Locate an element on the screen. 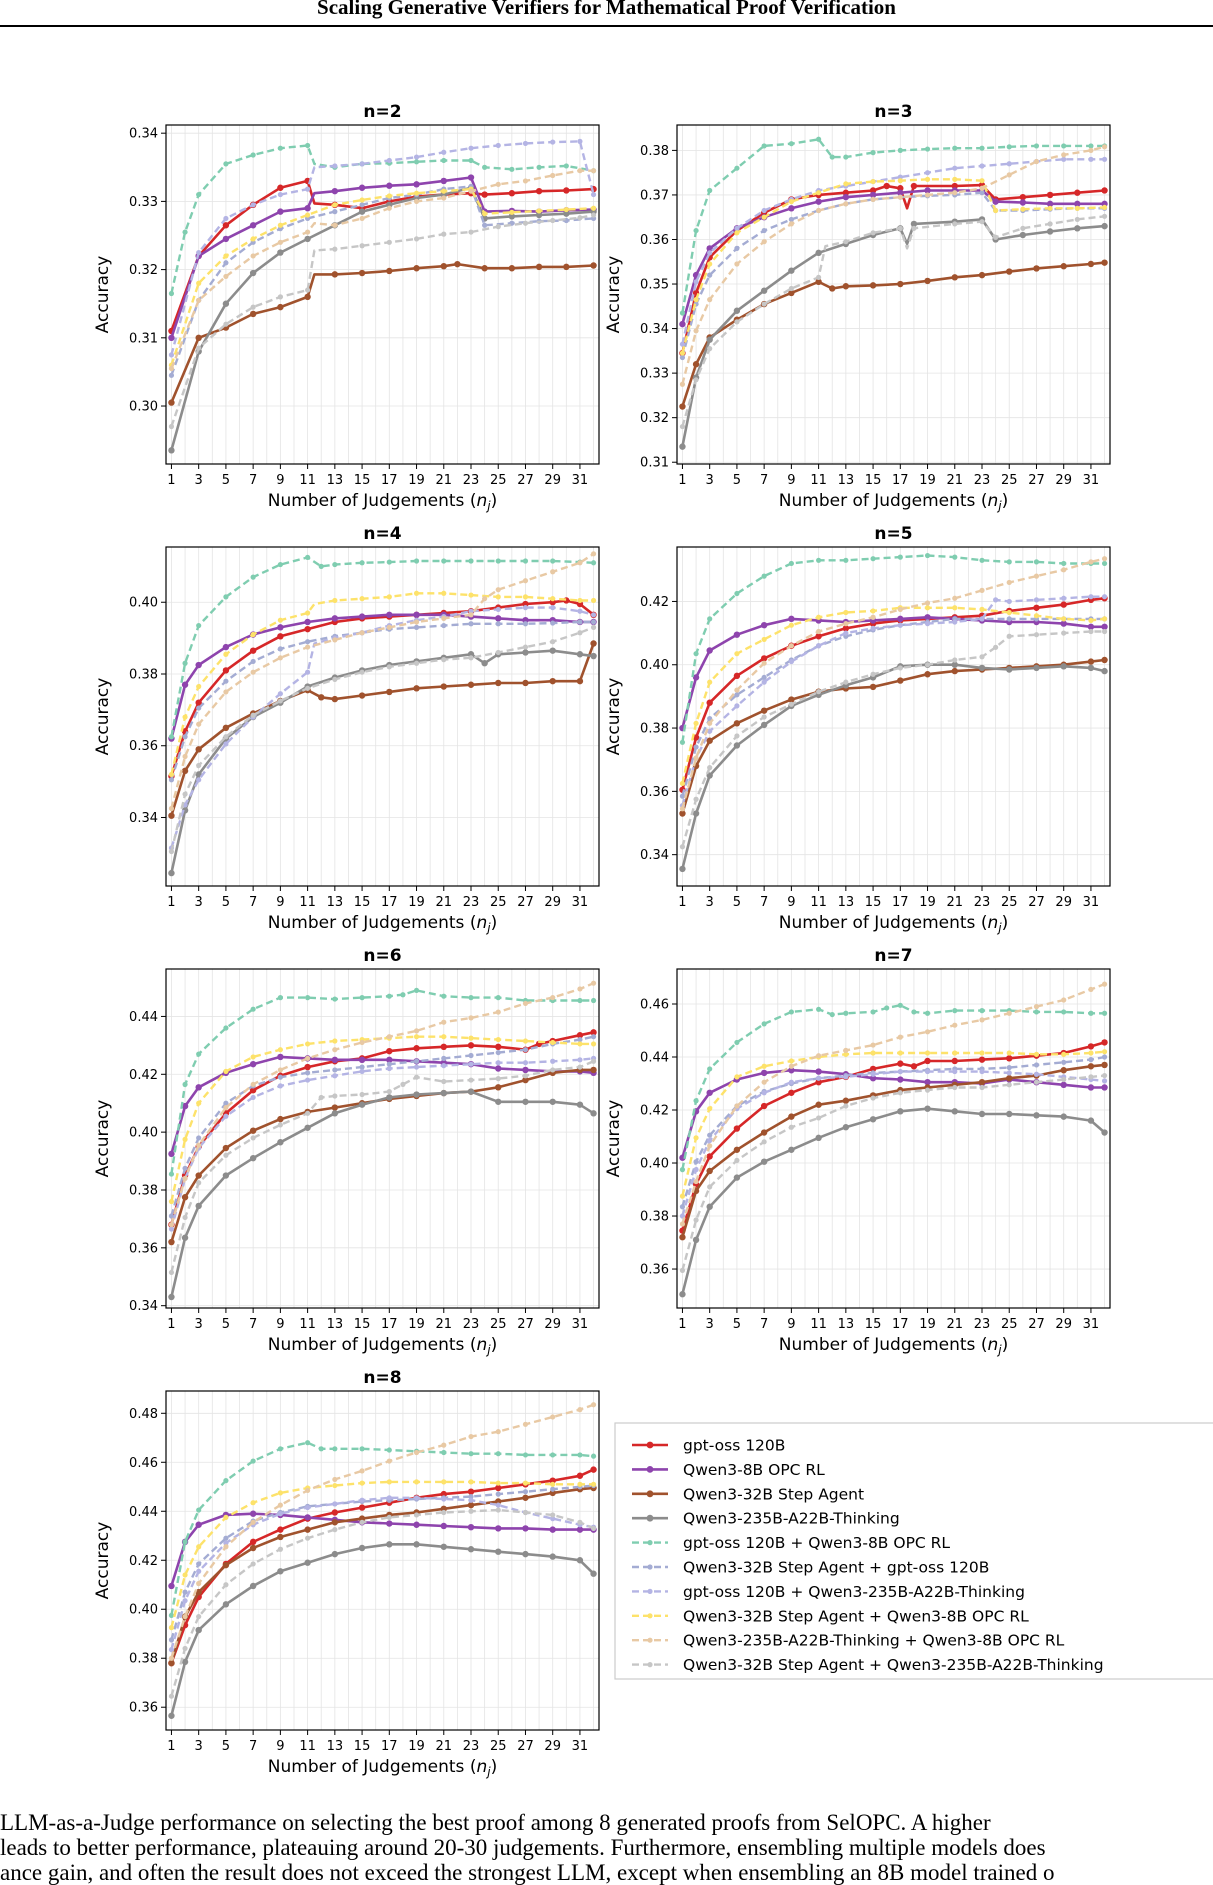 The height and width of the screenshot is (1885, 1213). x-tick-label: 1 is located at coordinates (171, 480).